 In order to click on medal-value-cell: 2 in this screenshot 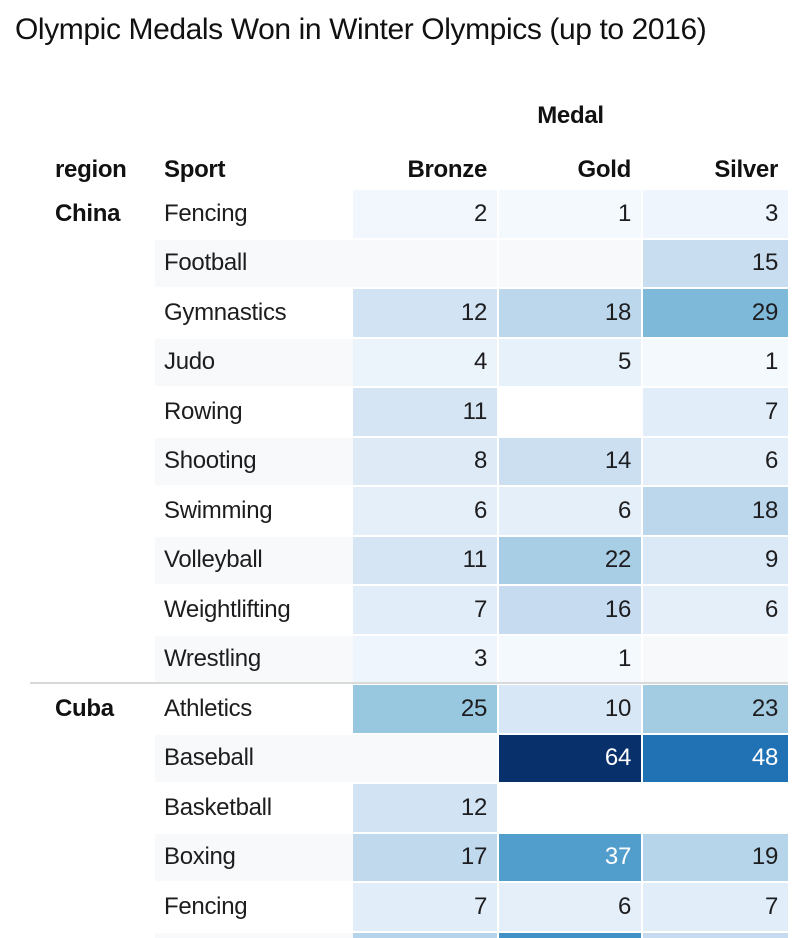, I will do `click(425, 214)`.